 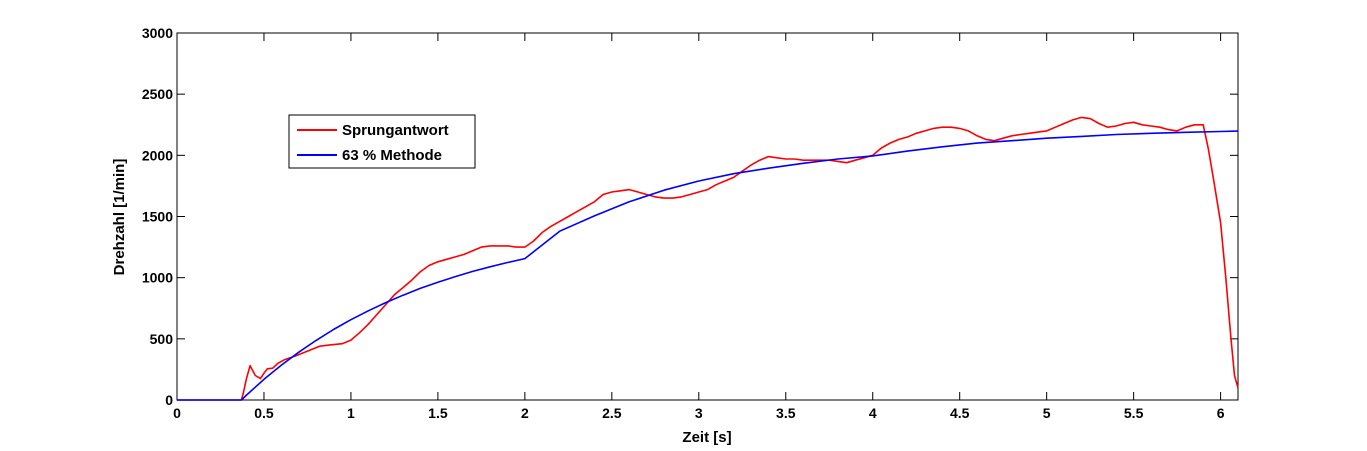 What do you see at coordinates (612, 413) in the screenshot?
I see `x-tick-label: 2.5` at bounding box center [612, 413].